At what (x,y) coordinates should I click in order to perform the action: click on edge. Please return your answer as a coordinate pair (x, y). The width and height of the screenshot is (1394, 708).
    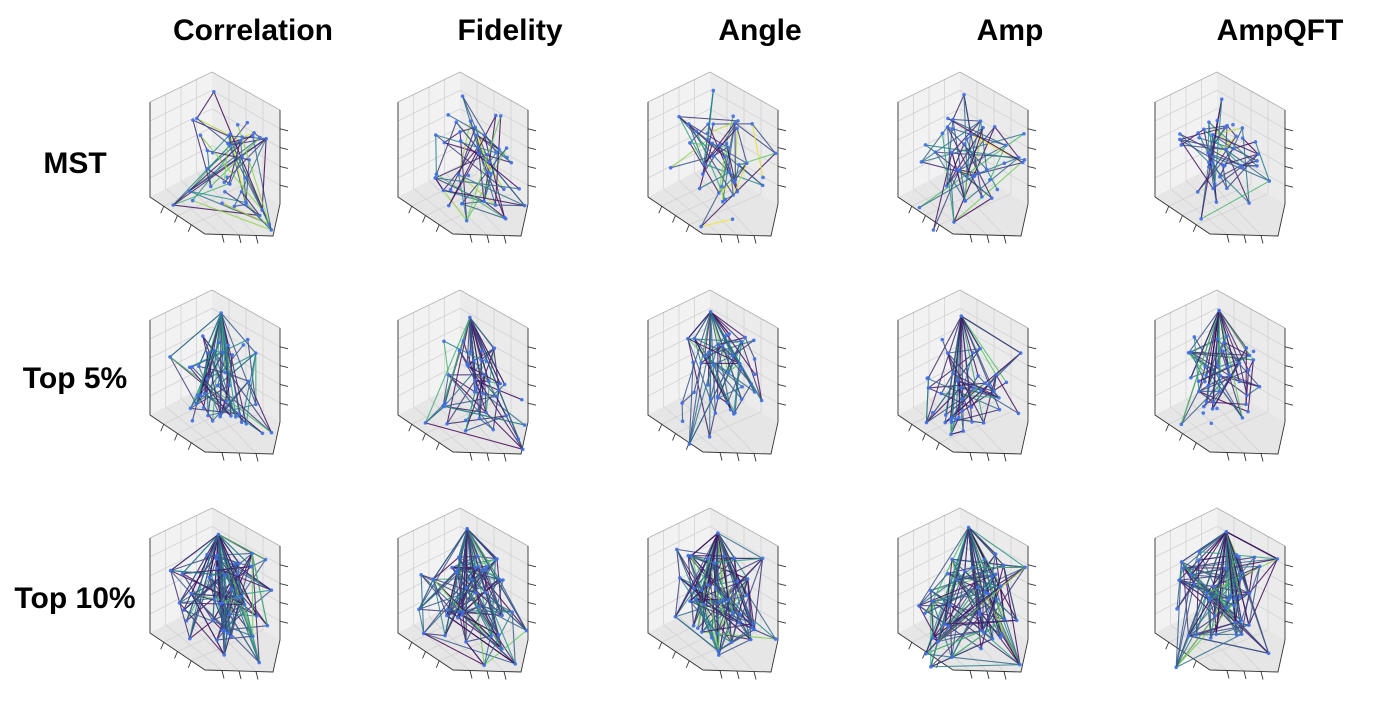
    Looking at the image, I should click on (220, 363).